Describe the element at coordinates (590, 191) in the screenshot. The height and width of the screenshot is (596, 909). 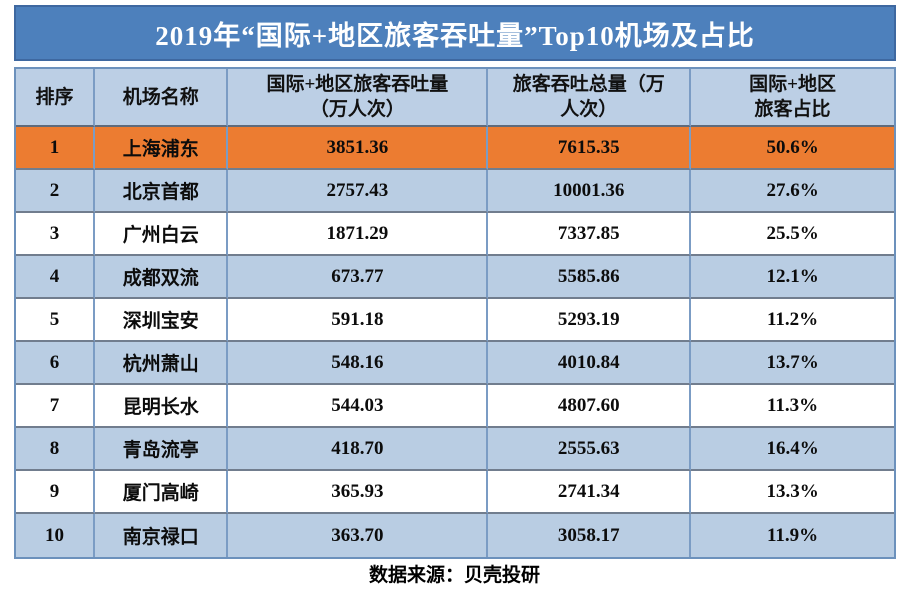
I see `total-cell: 10001.36` at that location.